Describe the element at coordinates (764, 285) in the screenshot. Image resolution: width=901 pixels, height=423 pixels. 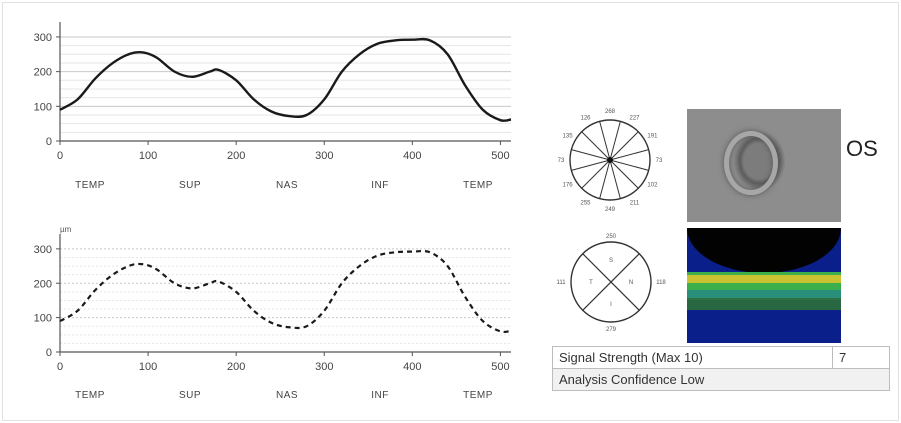
I see `oct-scan-image` at that location.